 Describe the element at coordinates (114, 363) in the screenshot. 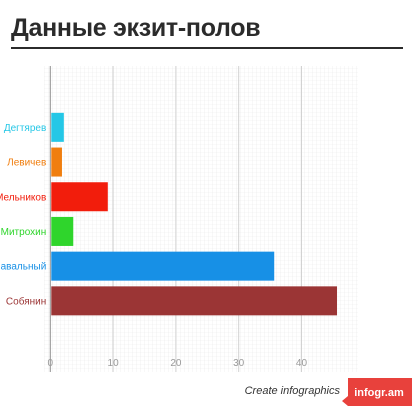

I see `tick-label-1: 10` at that location.